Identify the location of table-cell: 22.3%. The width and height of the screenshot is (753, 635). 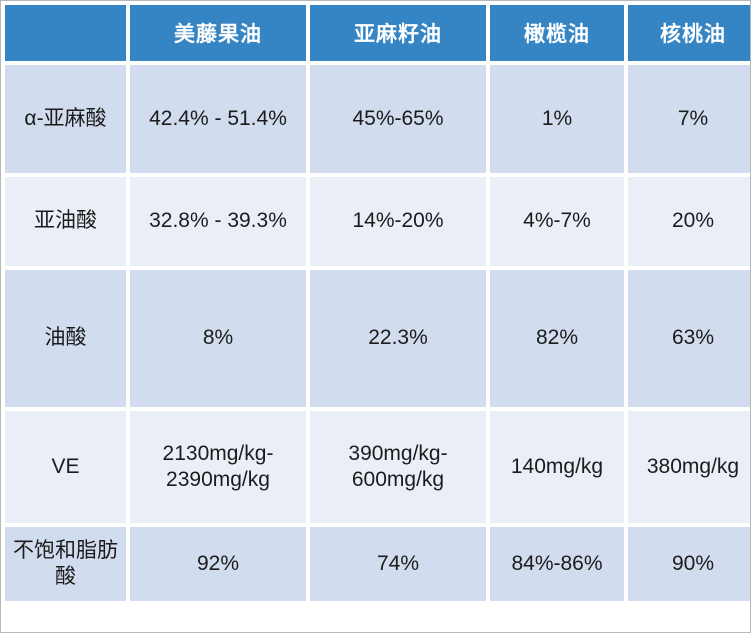
(398, 338).